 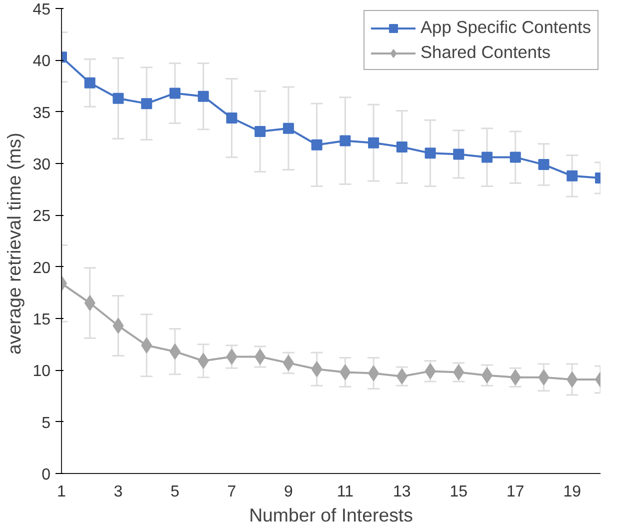 I want to click on x-tick-label: 9, so click(x=288, y=492).